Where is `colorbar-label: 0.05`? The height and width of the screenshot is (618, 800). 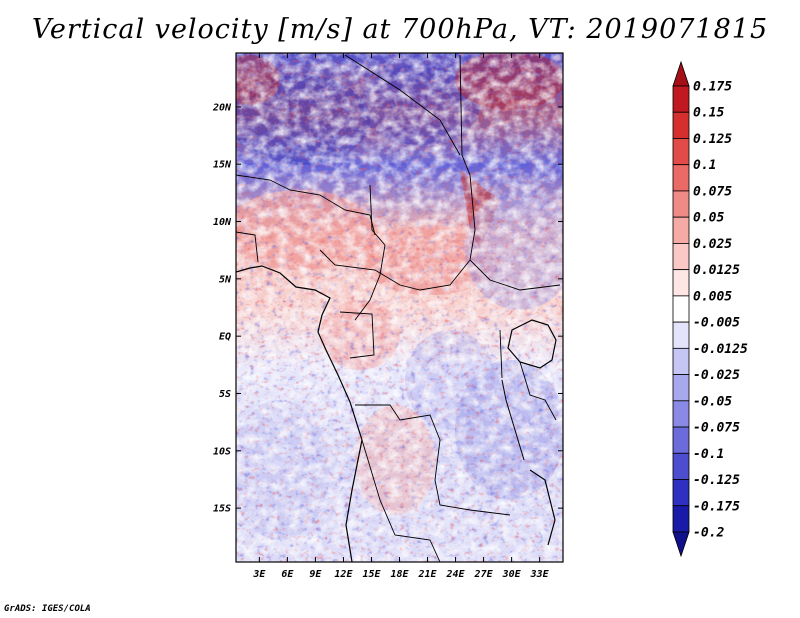 colorbar-label: 0.05 is located at coordinates (708, 218).